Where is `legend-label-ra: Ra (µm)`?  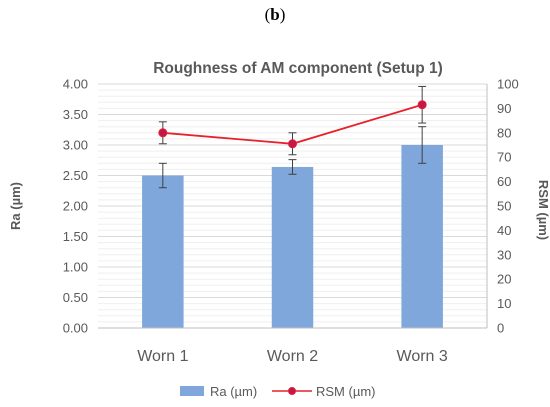
legend-label-ra: Ra (µm) is located at coordinates (233, 391).